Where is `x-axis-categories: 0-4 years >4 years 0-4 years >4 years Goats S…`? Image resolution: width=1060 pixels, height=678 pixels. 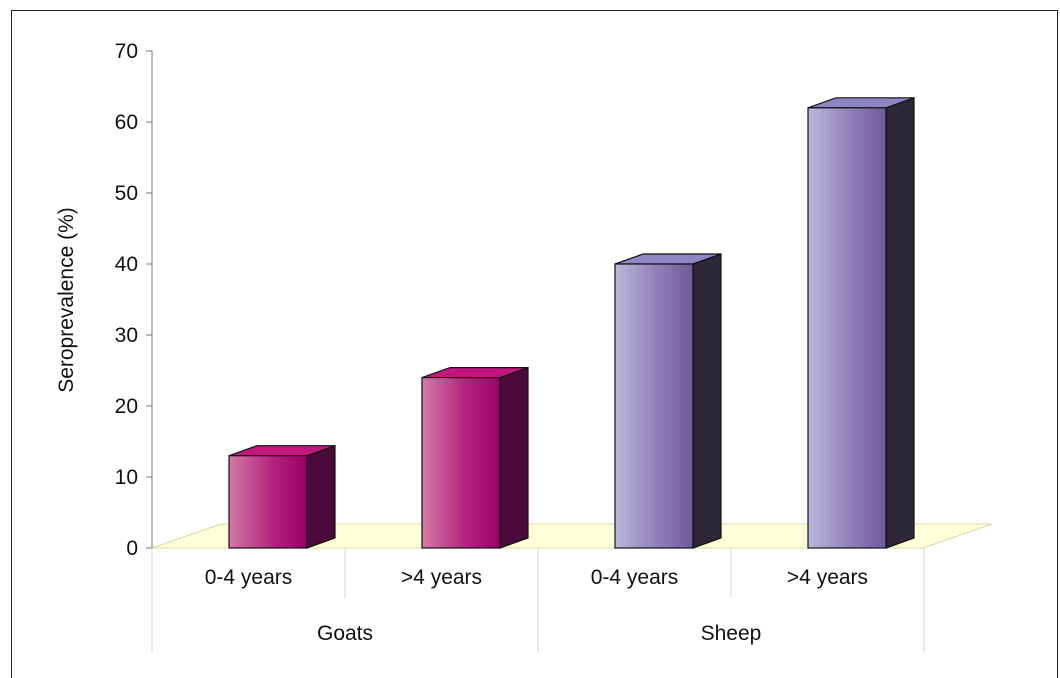
x-axis-categories: 0-4 years >4 years 0-4 years >4 years Goats S… is located at coordinates (538, 600).